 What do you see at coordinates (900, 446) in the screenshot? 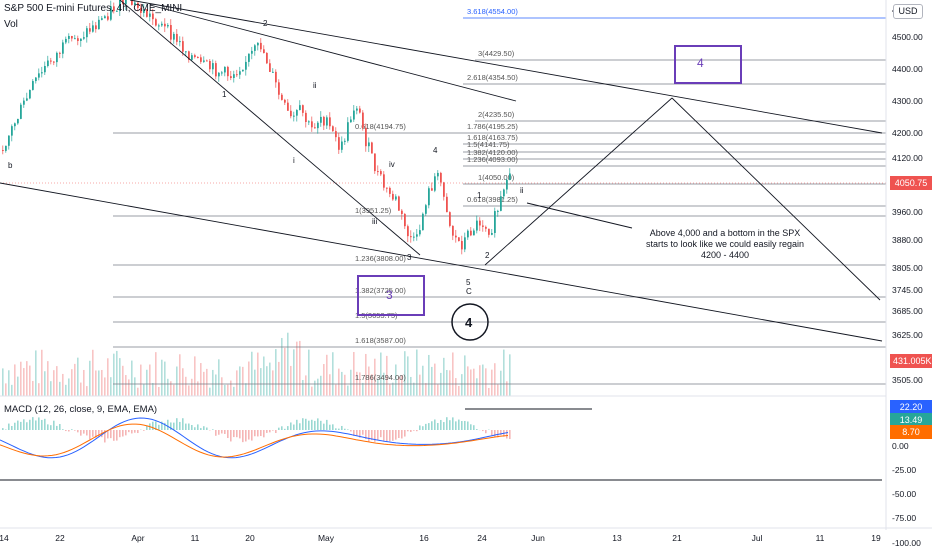
I see `macd-tick-label: 0.00` at bounding box center [900, 446].